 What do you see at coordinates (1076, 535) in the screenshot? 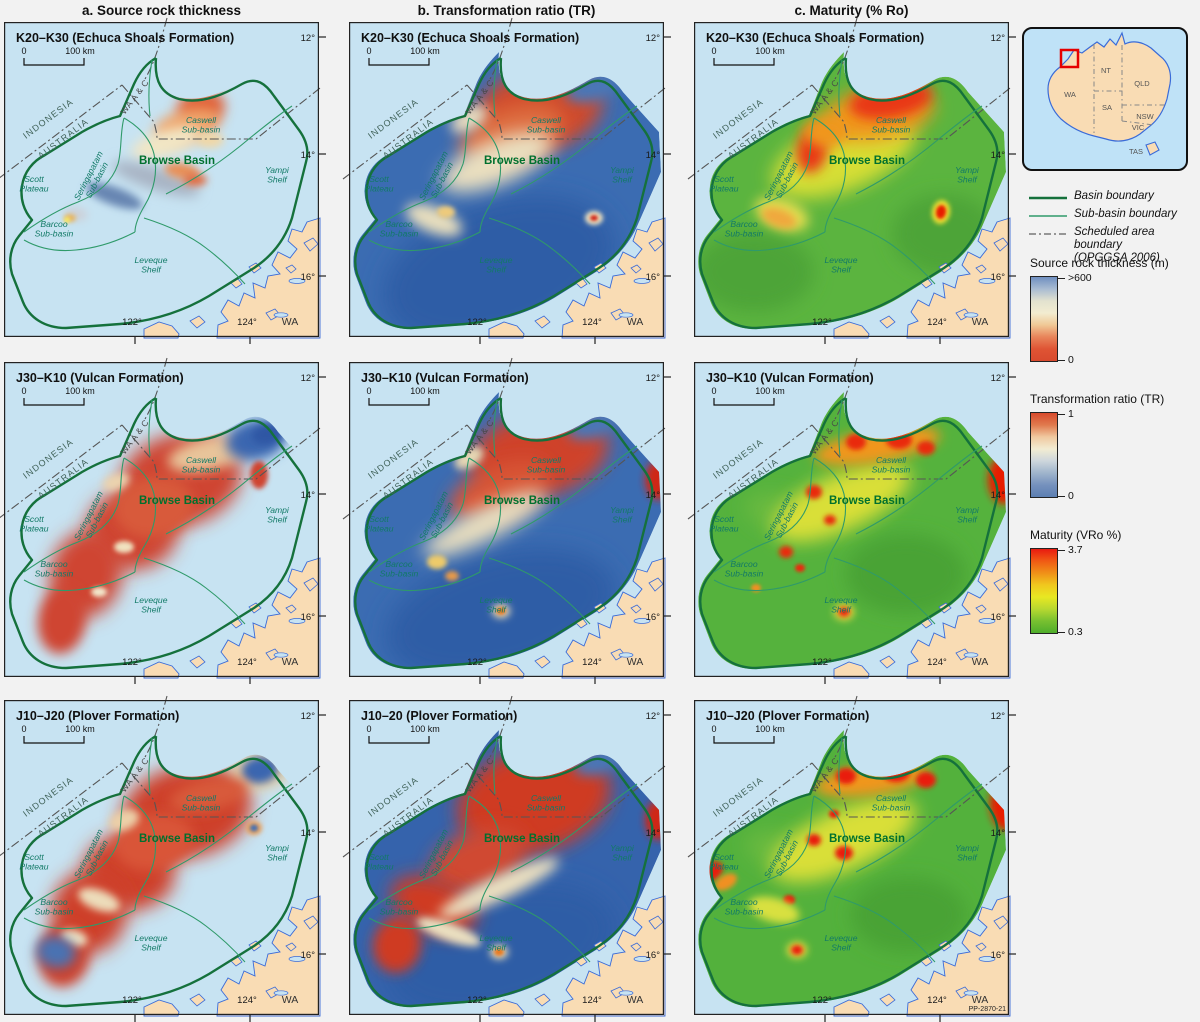
I see `colorbar-title: Maturity (VRo %)` at bounding box center [1076, 535].